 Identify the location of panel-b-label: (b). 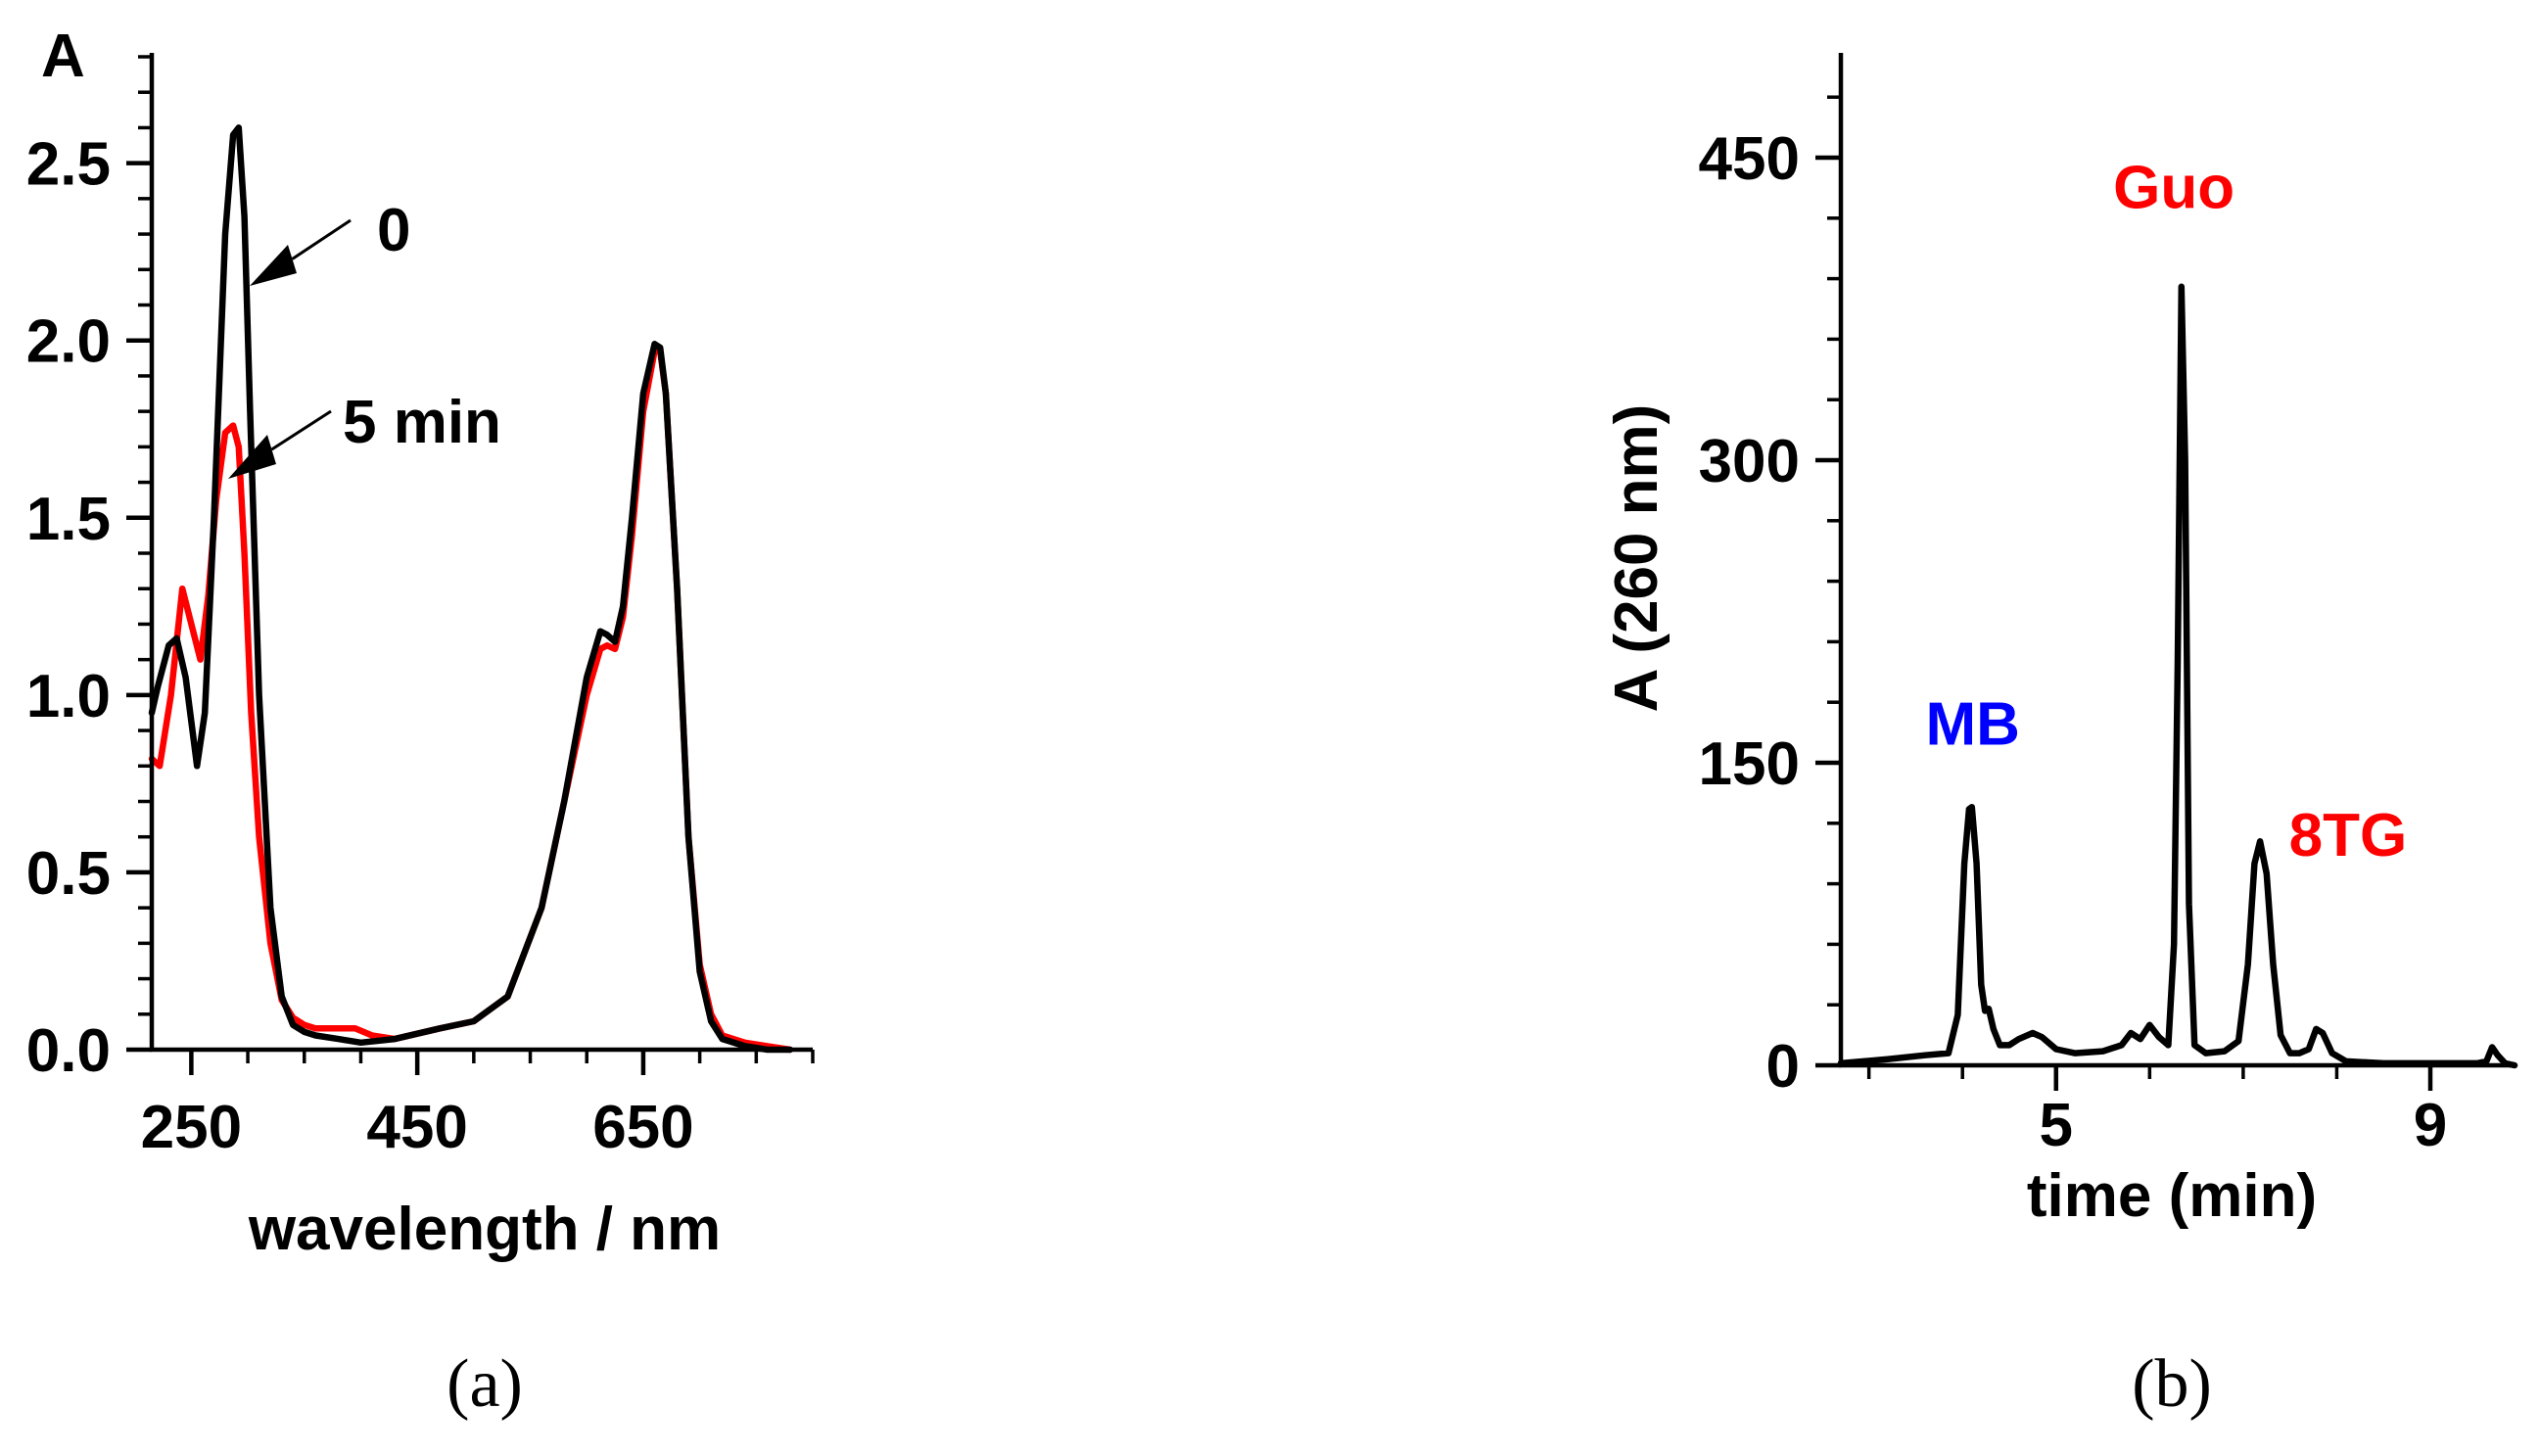
(2172, 1384).